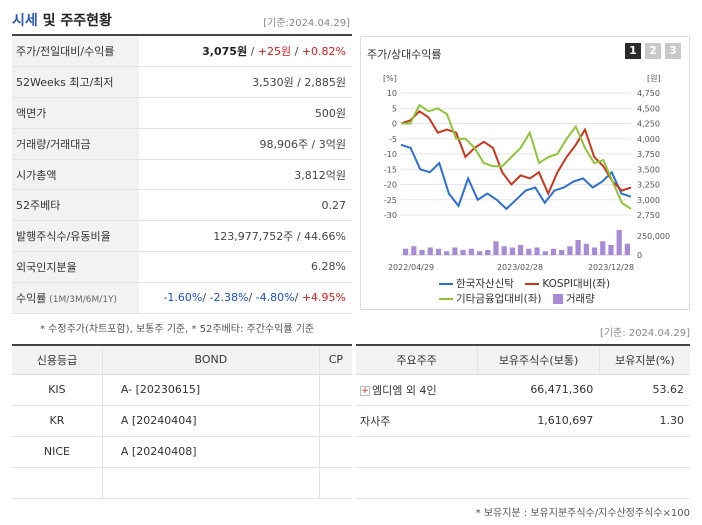 The image size is (702, 525). Describe the element at coordinates (648, 215) in the screenshot. I see `right-tick-label: 2,750` at that location.